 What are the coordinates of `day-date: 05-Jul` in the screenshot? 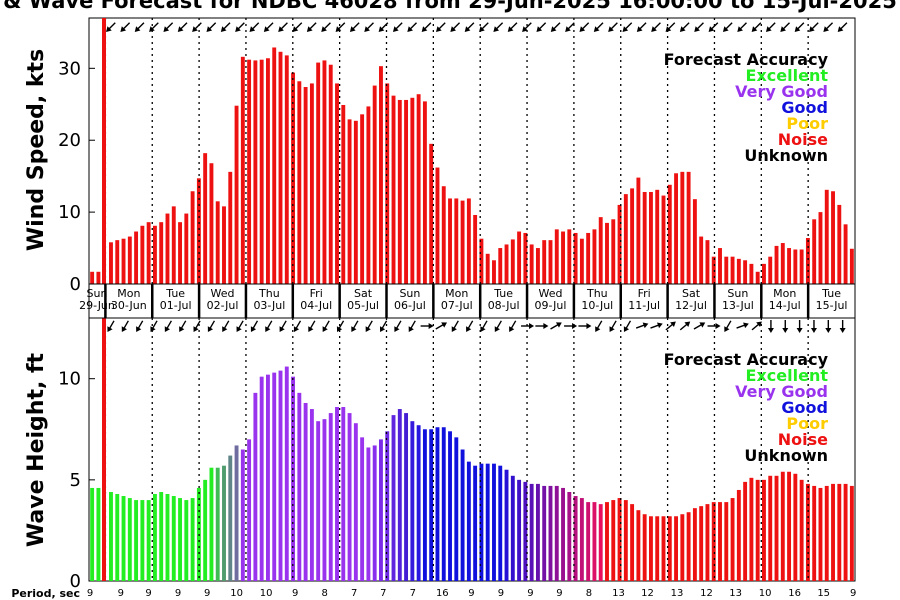 It's located at (363, 305).